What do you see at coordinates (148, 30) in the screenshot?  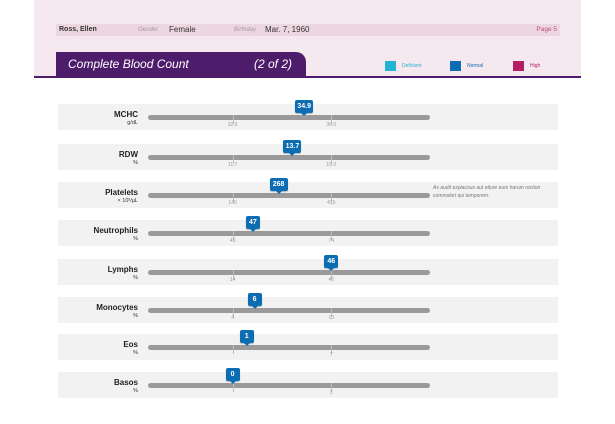 I see `gender-label: Gender` at bounding box center [148, 30].